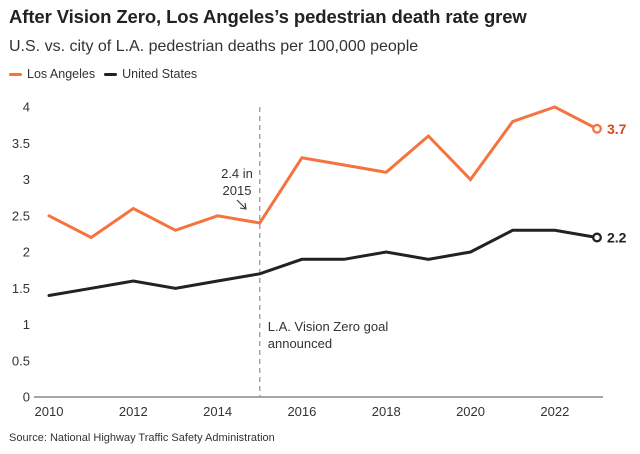 This screenshot has width=640, height=454. I want to click on x-tick-label: 2018, so click(386, 411).